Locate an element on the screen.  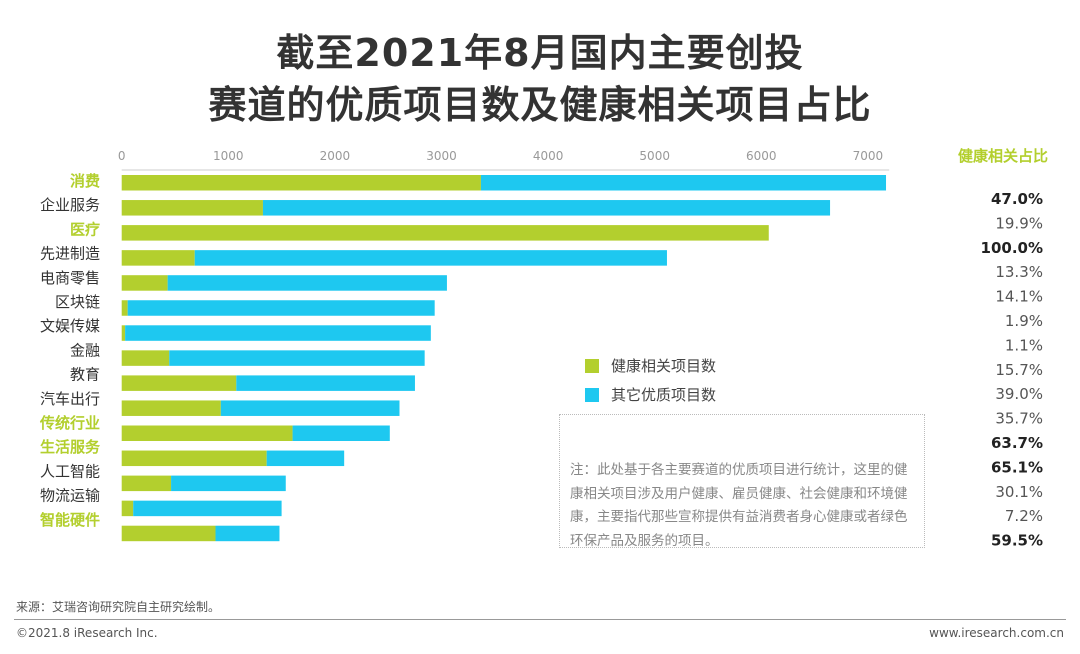
source-text: 来源：艾瑞咨询研究院自主研究绘制。 is located at coordinates (118, 607).